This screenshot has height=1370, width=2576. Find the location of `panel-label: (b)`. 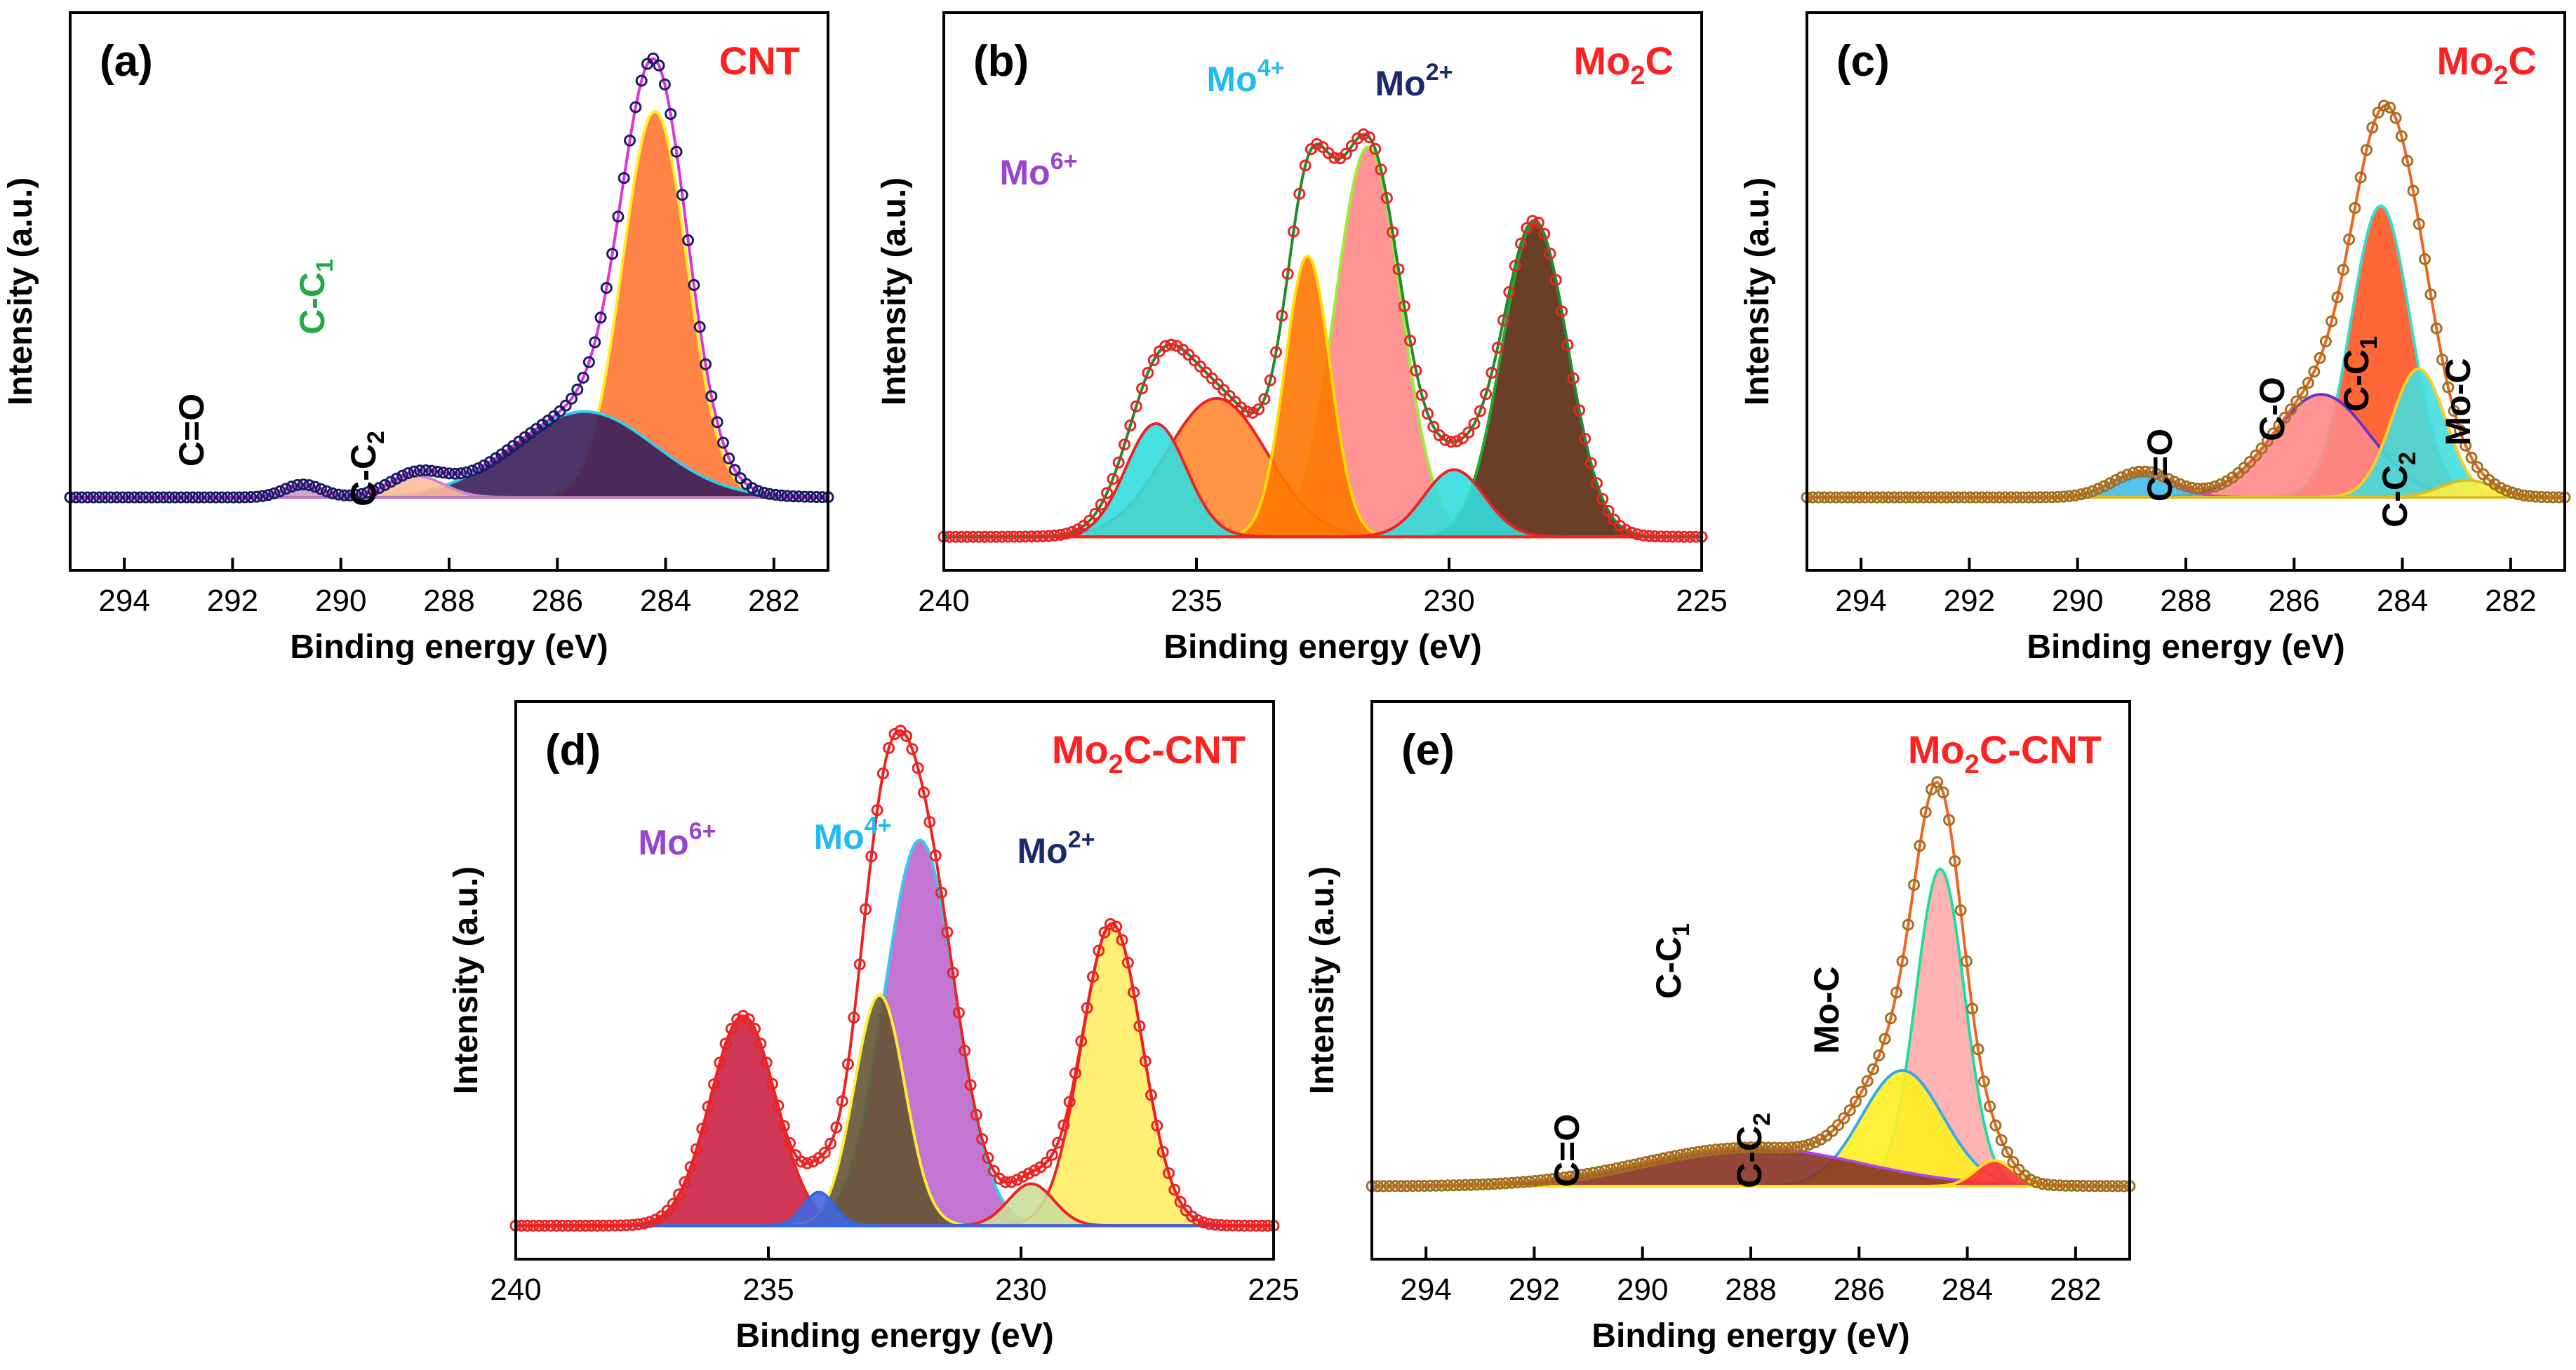

panel-label: (b) is located at coordinates (1001, 61).